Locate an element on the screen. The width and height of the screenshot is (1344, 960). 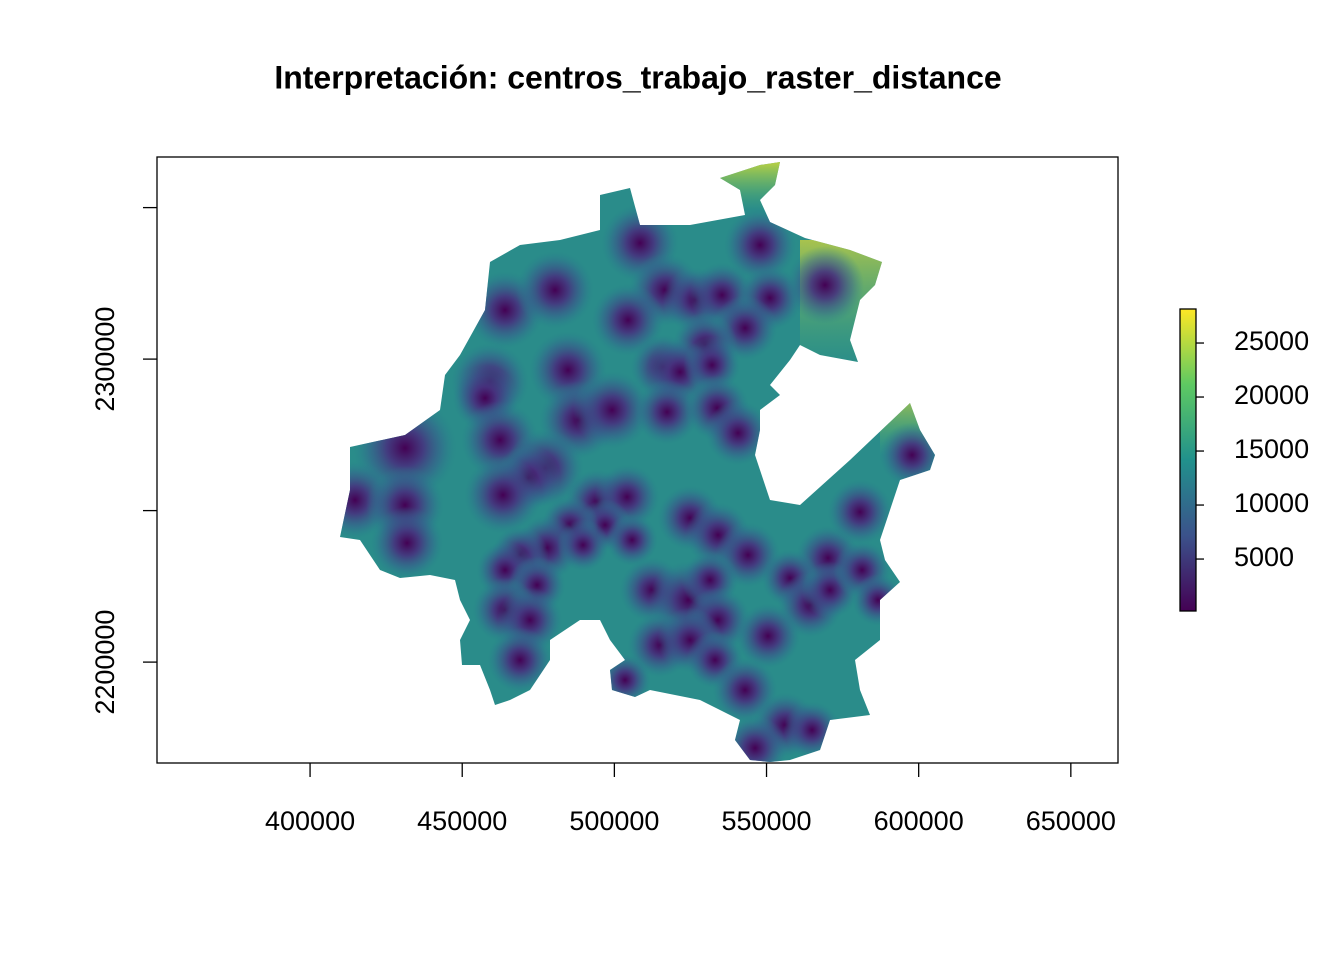
y-tick-label: 2300000 is located at coordinates (105, 359).